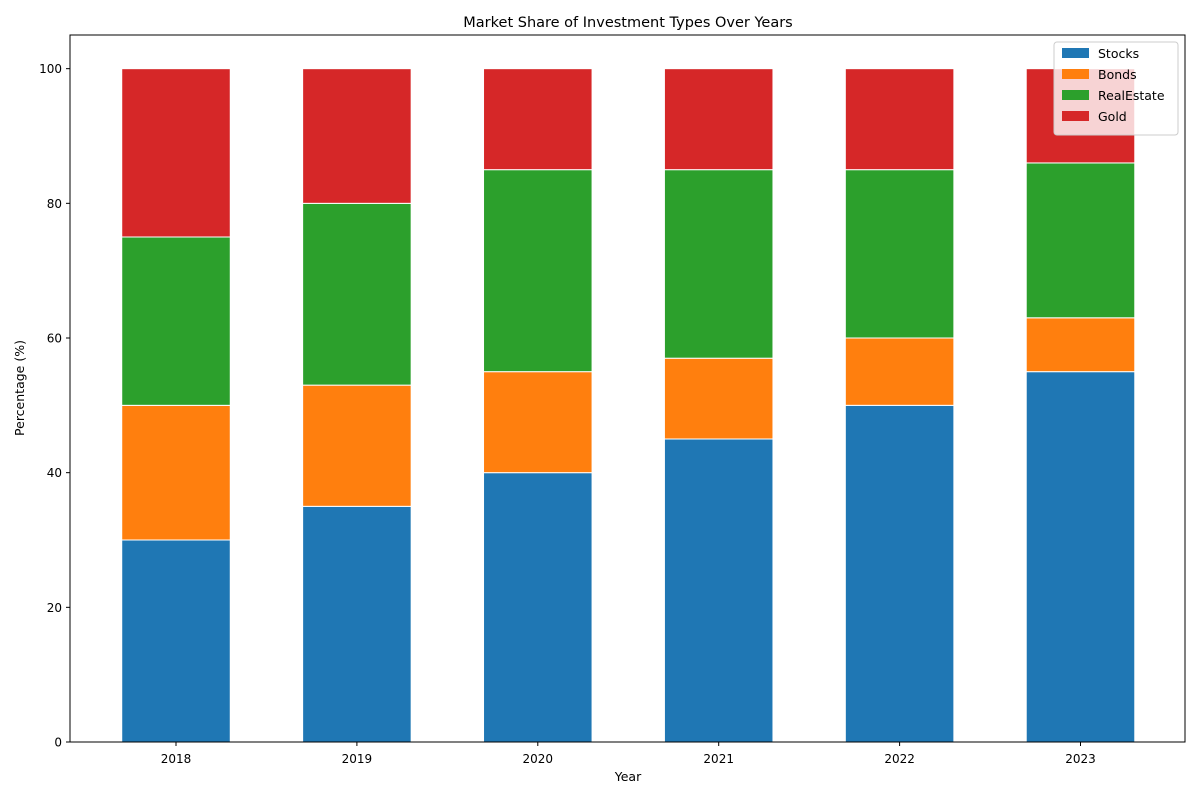 The image size is (1200, 804). Describe the element at coordinates (176, 759) in the screenshot. I see `x-tick-label: 2018` at that location.